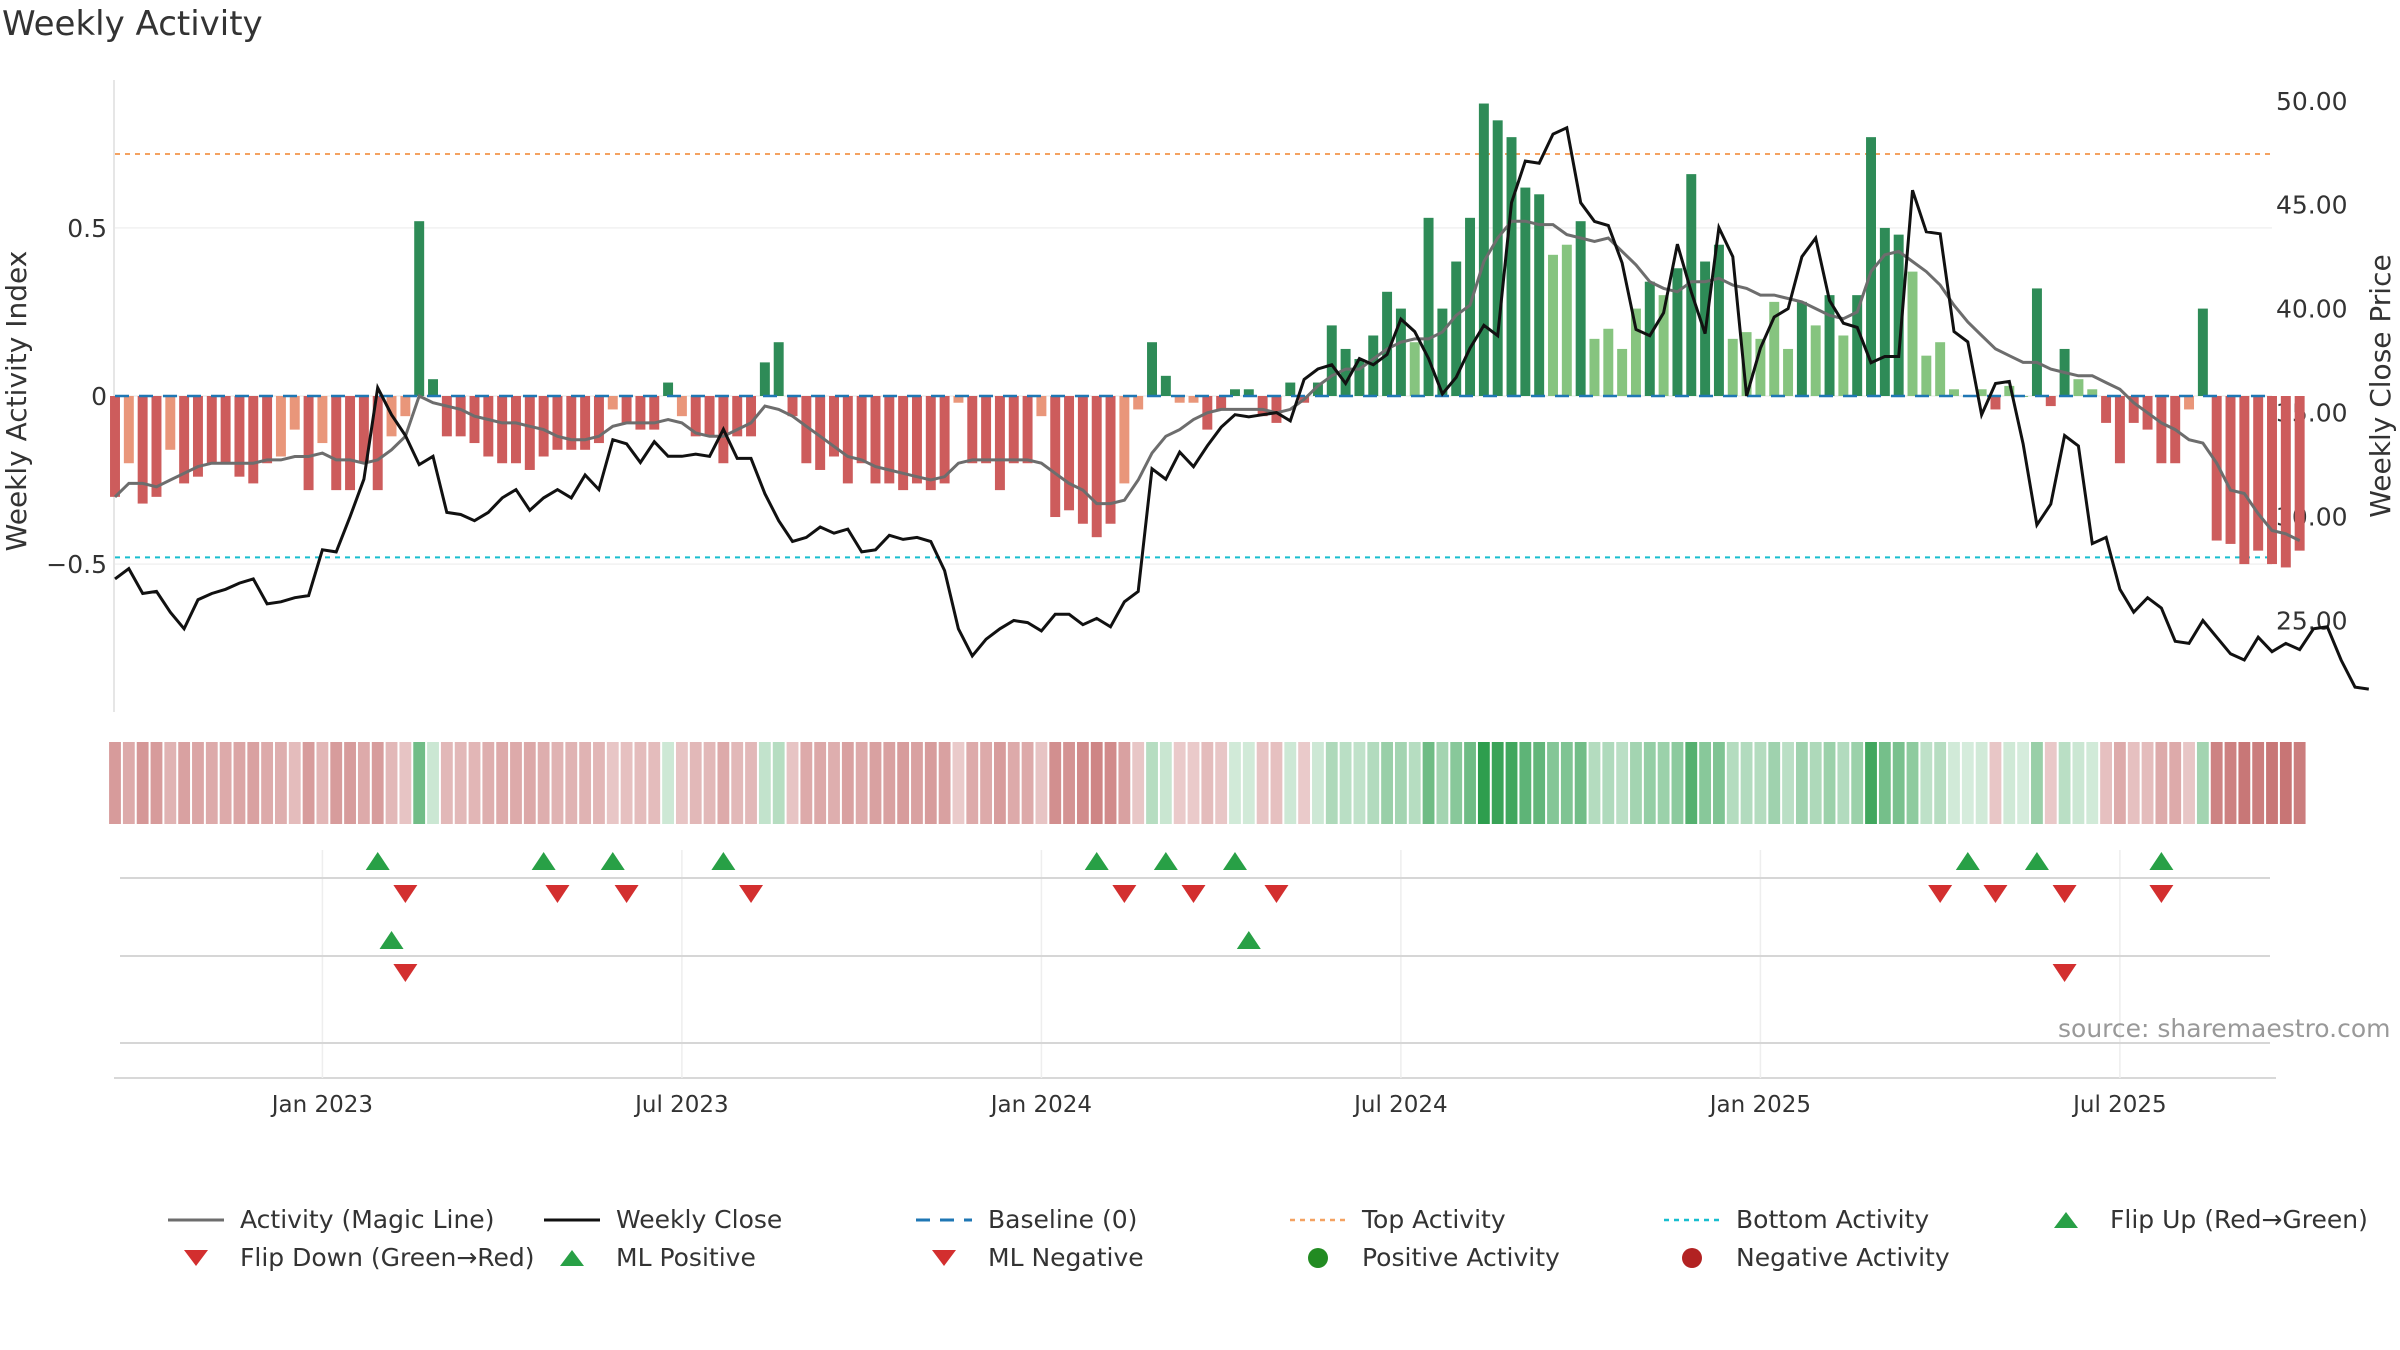 The image size is (2400, 1350). Describe the element at coordinates (1759, 1105) in the screenshot. I see `x-tick-label: Jan 2025` at that location.